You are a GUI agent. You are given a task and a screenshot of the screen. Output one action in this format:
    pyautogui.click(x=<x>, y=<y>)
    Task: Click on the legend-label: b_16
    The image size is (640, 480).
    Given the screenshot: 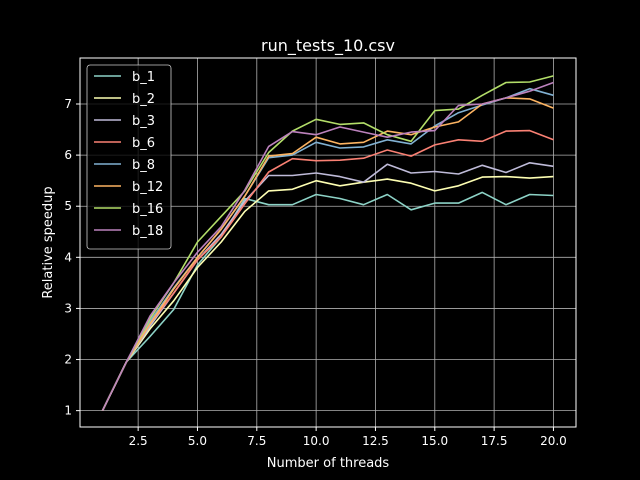 What is the action you would take?
    pyautogui.click(x=147, y=209)
    